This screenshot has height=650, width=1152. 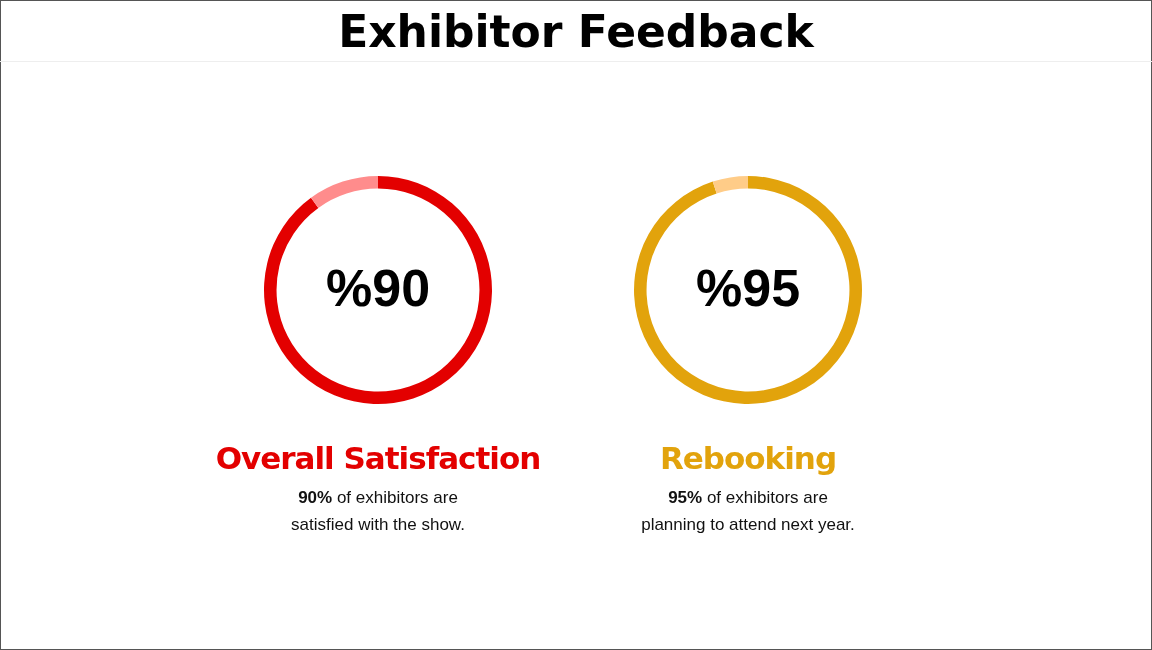 What do you see at coordinates (378, 288) in the screenshot?
I see `text: %90` at bounding box center [378, 288].